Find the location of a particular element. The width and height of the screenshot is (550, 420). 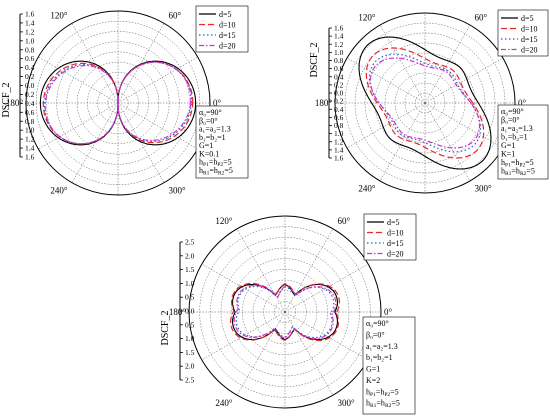

parameter-line: K=2 is located at coordinates (373, 380).